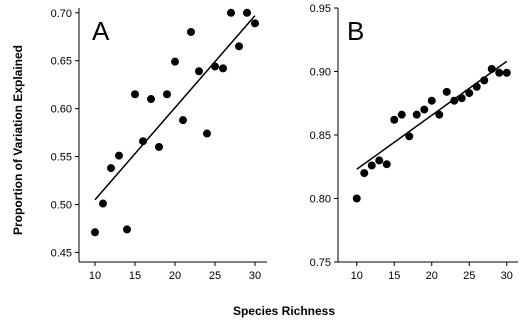 Image resolution: width=521 pixels, height=320 pixels. Describe the element at coordinates (284, 311) in the screenshot. I see `x-axis-title: Species Richness` at that location.